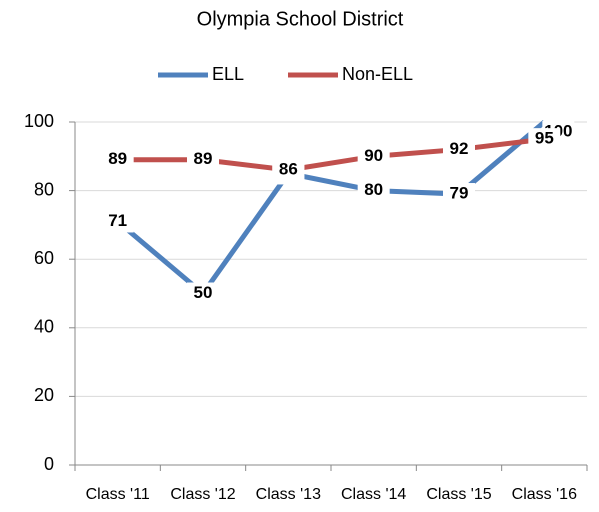  I want to click on data-label: 90, so click(373, 155).